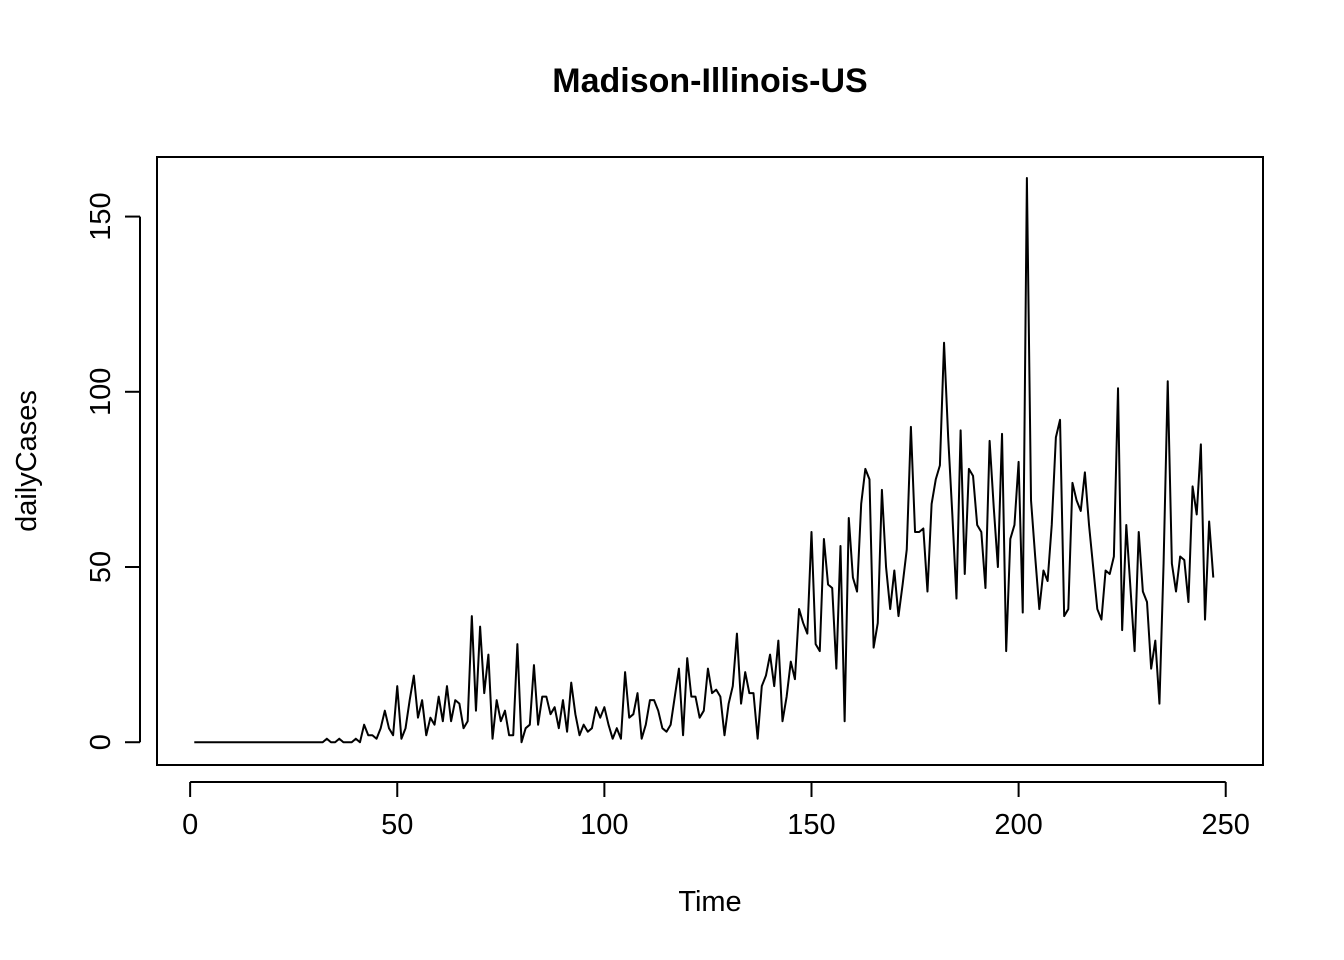 This screenshot has height=960, width=1344. Describe the element at coordinates (604, 825) in the screenshot. I see `x-tick-label: 100` at that location.